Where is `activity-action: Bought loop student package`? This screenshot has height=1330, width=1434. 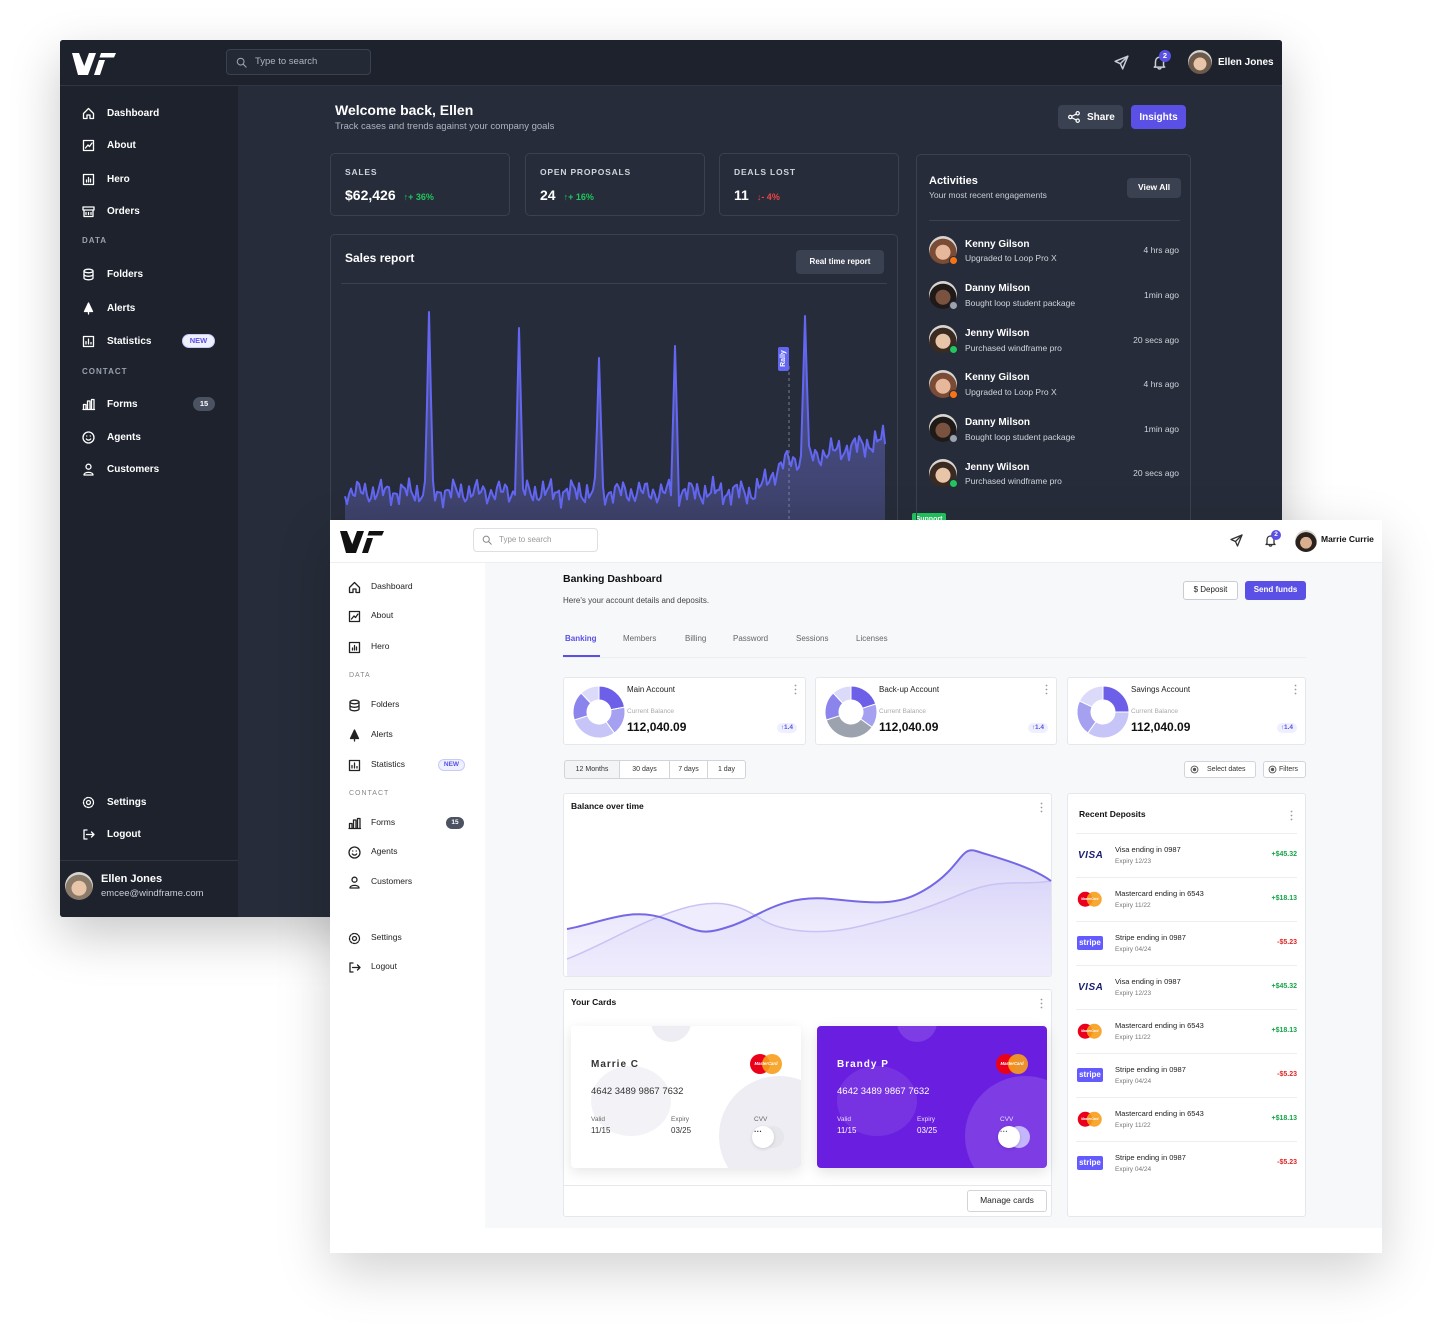
activity-action: Bought loop student package is located at coordinates (1020, 303).